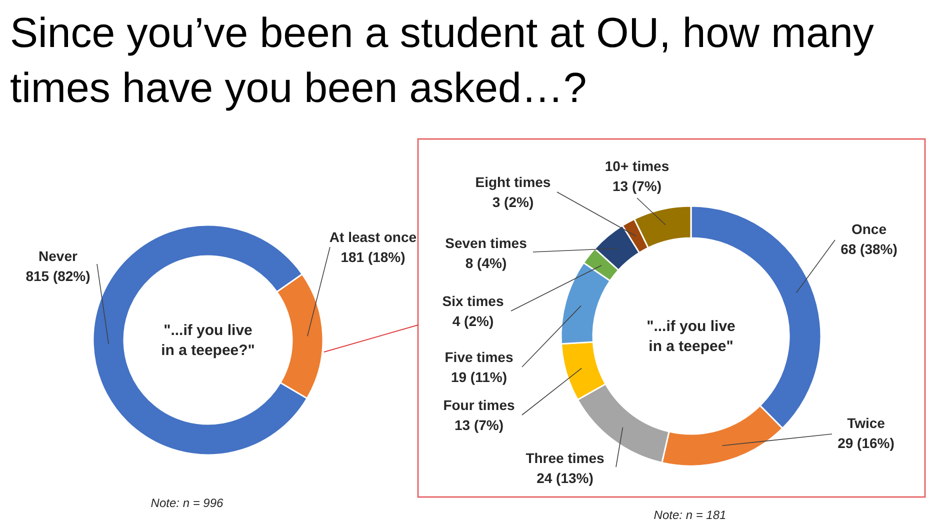 The image size is (936, 532). Describe the element at coordinates (58, 276) in the screenshot. I see `data-label: 815 (82%)` at that location.